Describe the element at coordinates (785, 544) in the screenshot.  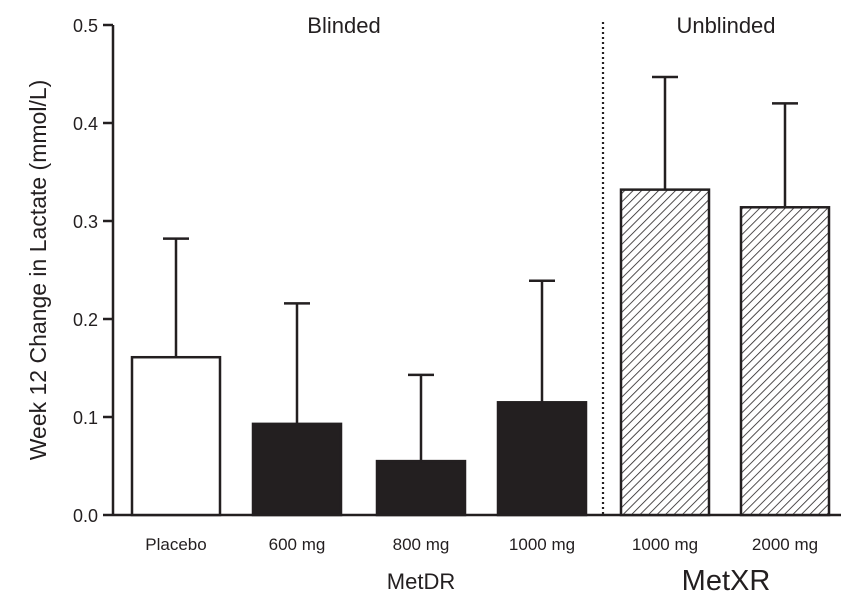
I see `x-tick-label: 2000 mg` at that location.